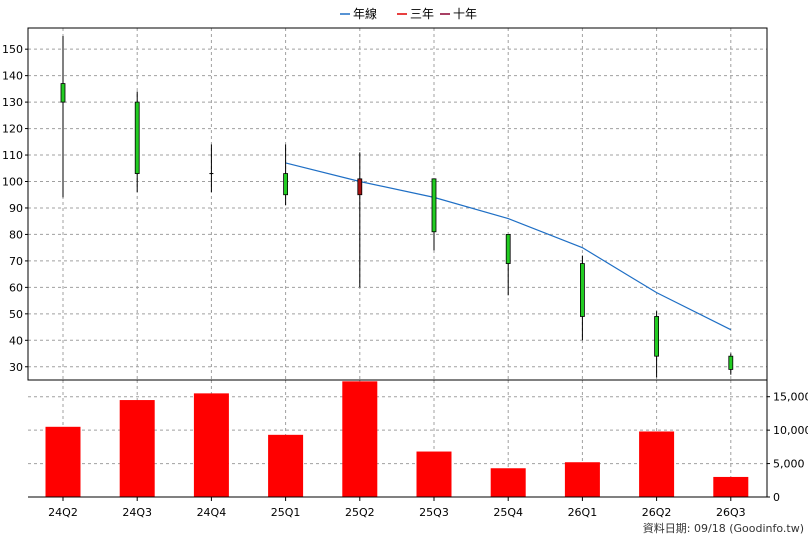 Image resolution: width=808 pixels, height=540 pixels. What do you see at coordinates (12, 76) in the screenshot?
I see `price-tick-label: 140` at bounding box center [12, 76].